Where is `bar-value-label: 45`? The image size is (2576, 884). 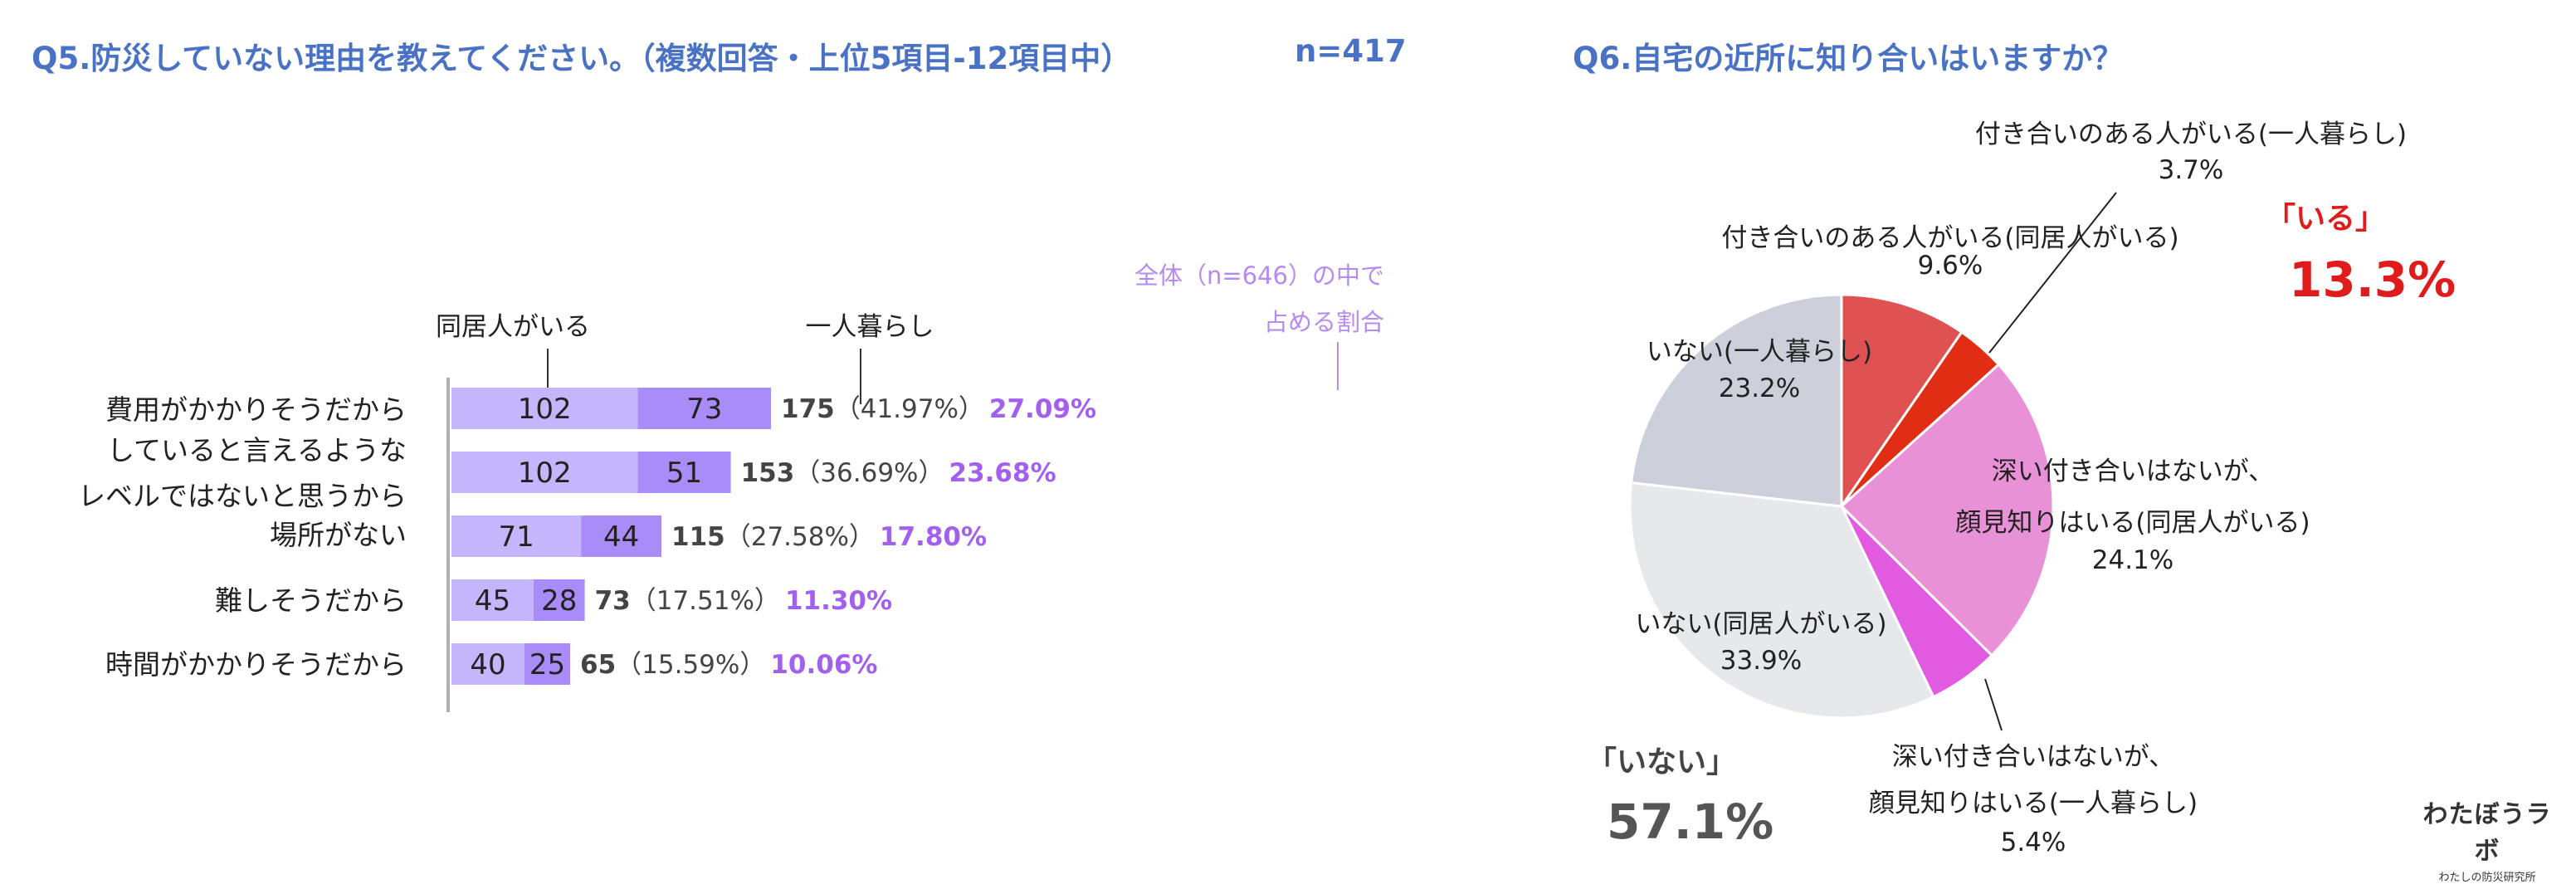 bar-value-label: 45 is located at coordinates (493, 601).